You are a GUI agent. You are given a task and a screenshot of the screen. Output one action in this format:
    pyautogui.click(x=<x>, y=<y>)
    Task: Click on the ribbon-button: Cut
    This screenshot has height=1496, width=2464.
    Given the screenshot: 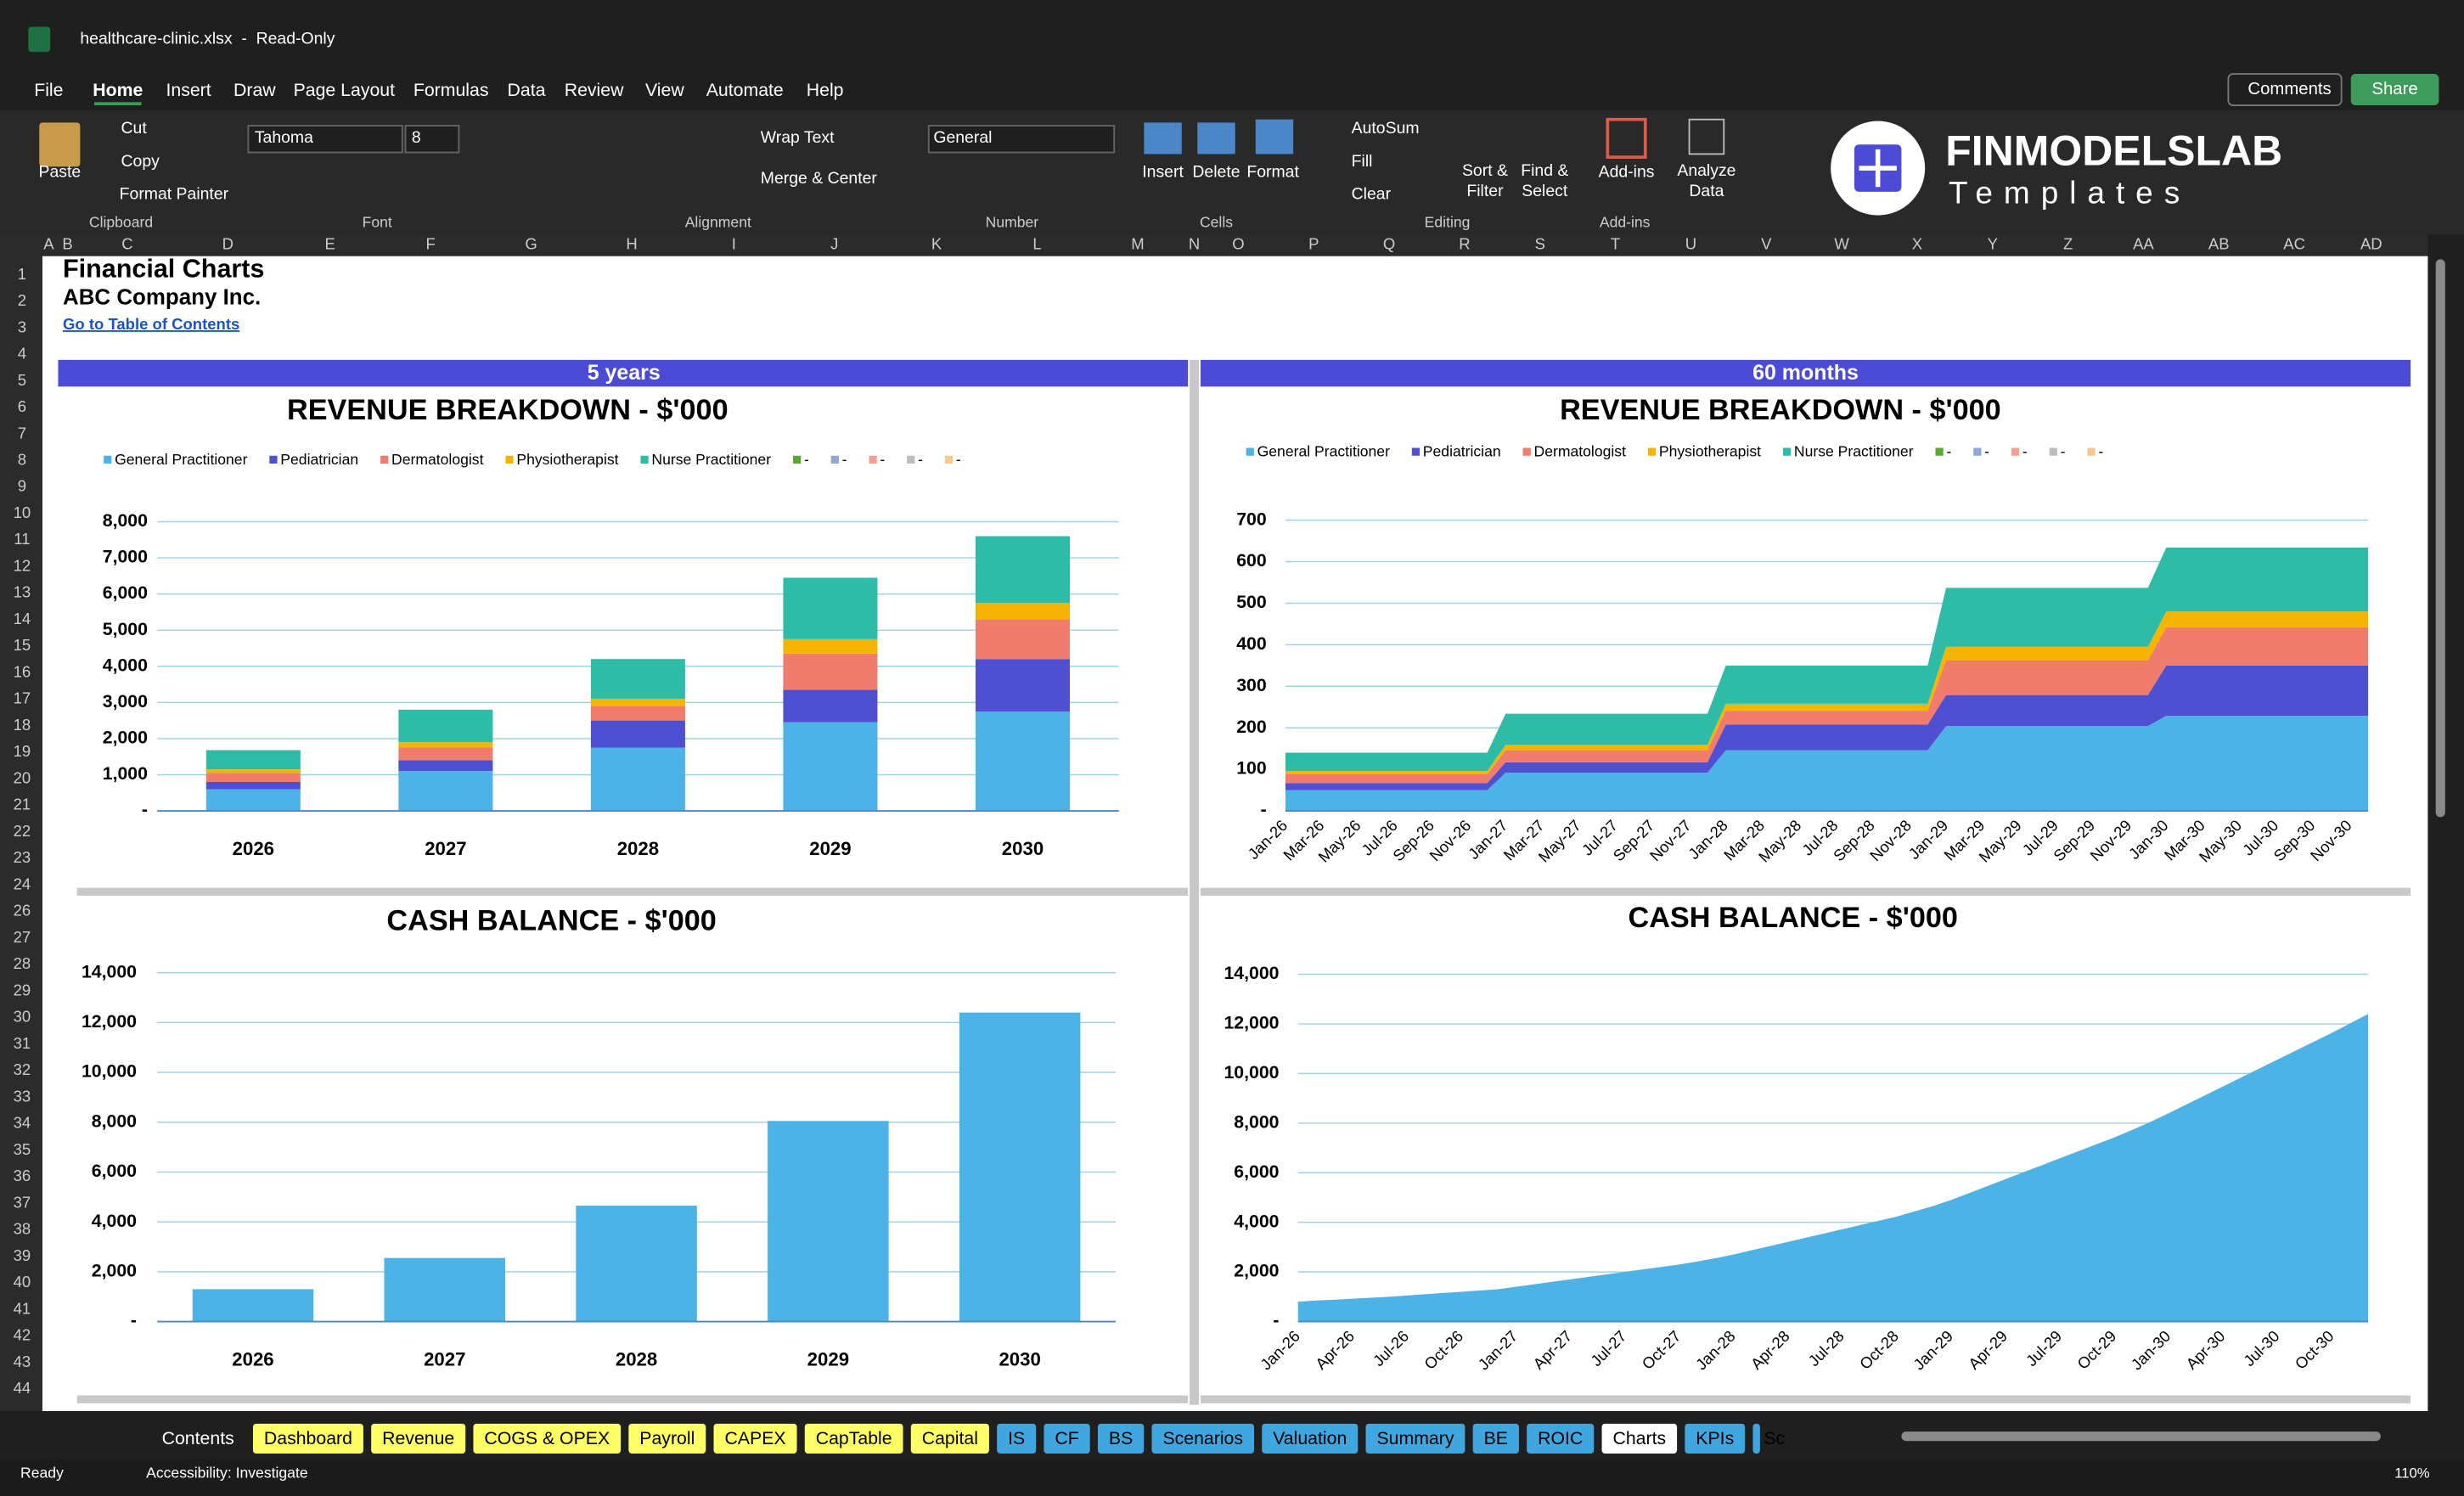 What is the action you would take?
    pyautogui.click(x=134, y=128)
    